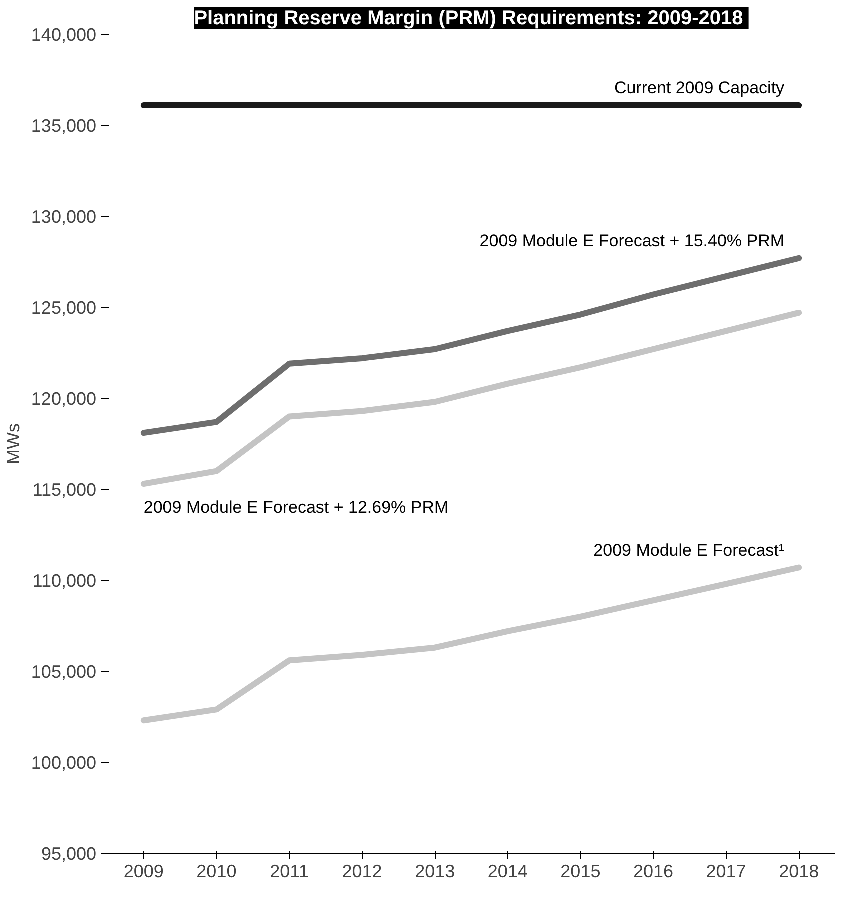 The width and height of the screenshot is (853, 899). Describe the element at coordinates (64, 672) in the screenshot. I see `y-tick-label: 105,000` at that location.